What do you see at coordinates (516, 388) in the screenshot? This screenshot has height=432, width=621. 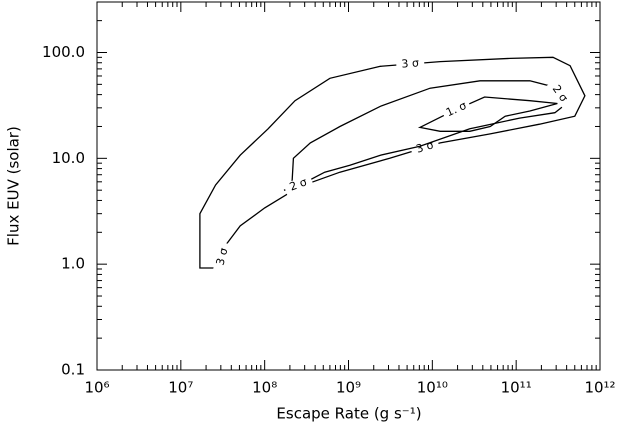 I see `x-tick-label: 10¹¹` at bounding box center [516, 388].